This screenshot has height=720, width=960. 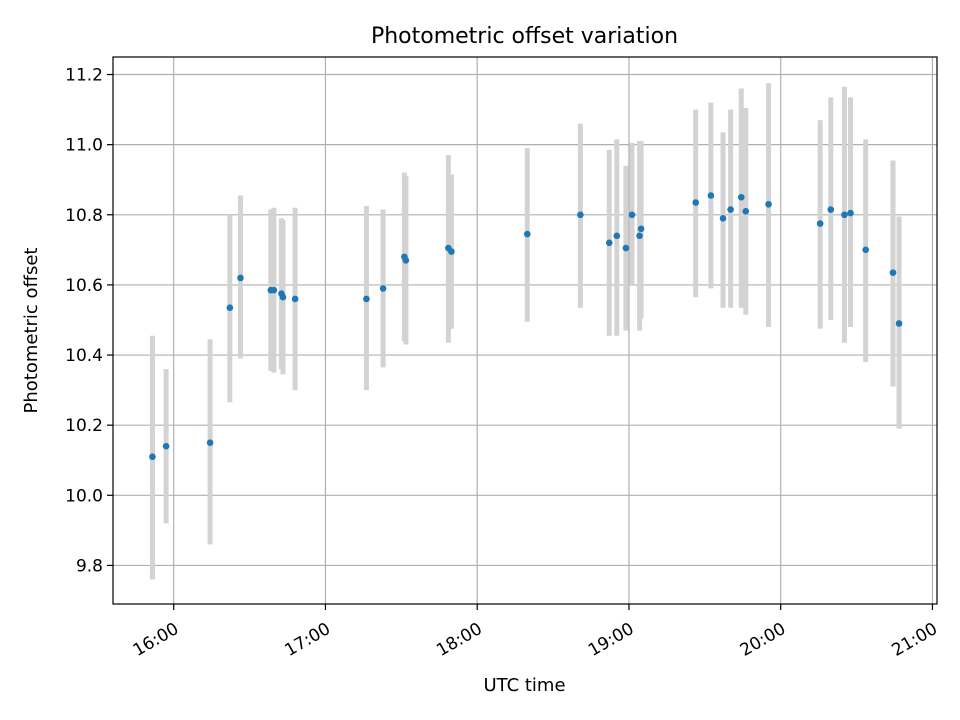 I want to click on chart-title: Photometric offset variation, so click(x=524, y=36).